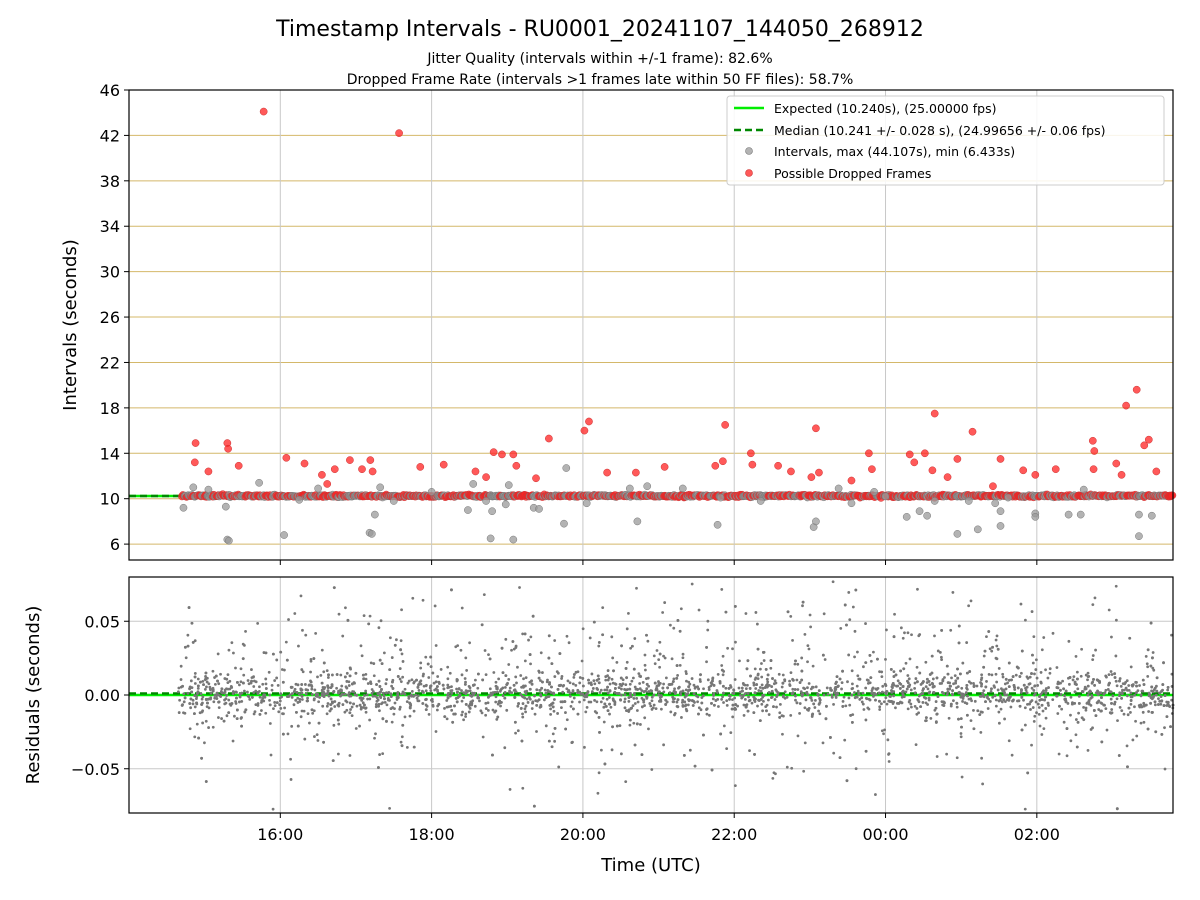 This screenshot has width=1200, height=900. Describe the element at coordinates (110, 226) in the screenshot. I see `top-y-tick-label: 34` at that location.